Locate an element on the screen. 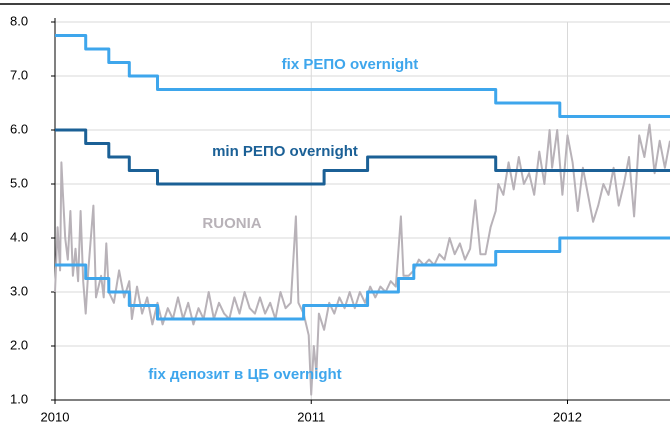  y-tick-label: 4.0 is located at coordinates (19, 236).